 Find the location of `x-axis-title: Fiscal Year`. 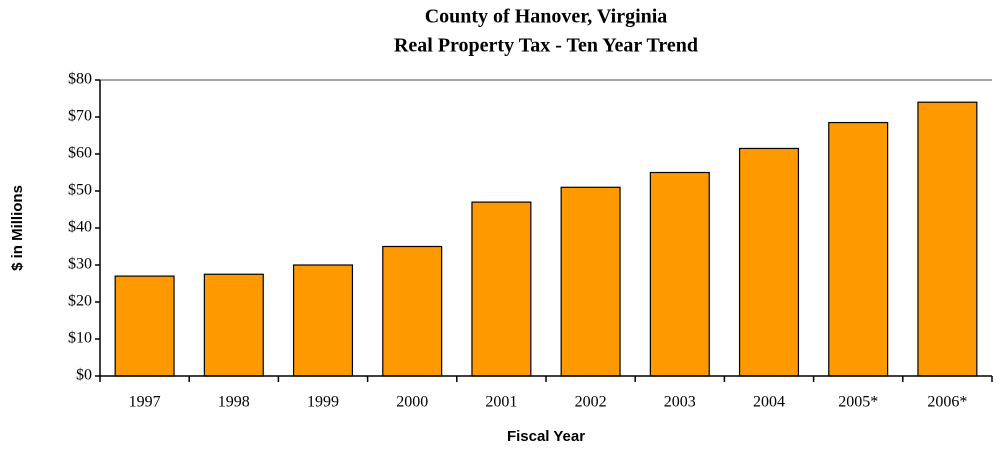

x-axis-title: Fiscal Year is located at coordinates (546, 436).